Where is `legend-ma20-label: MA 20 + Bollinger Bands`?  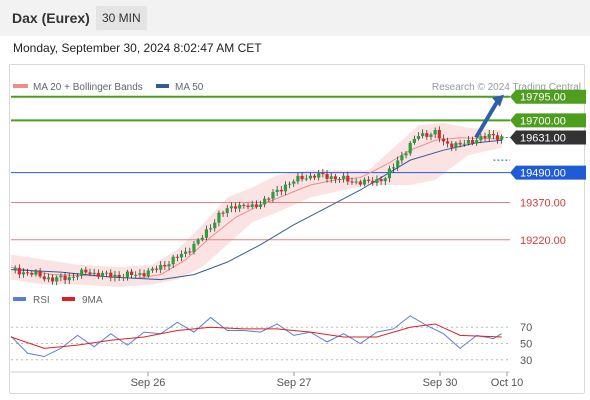
legend-ma20-label: MA 20 + Bollinger Bands is located at coordinates (88, 87).